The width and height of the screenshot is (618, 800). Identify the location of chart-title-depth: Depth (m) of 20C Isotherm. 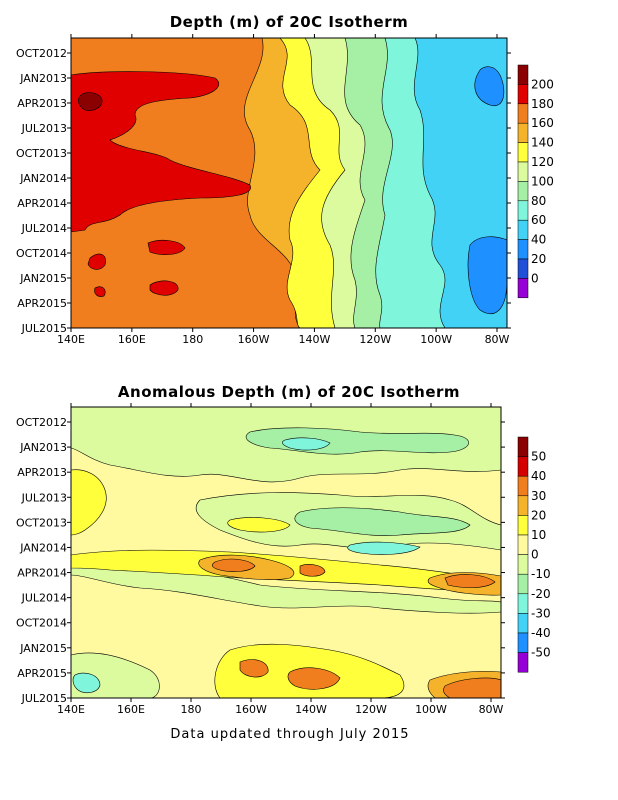
(289, 22).